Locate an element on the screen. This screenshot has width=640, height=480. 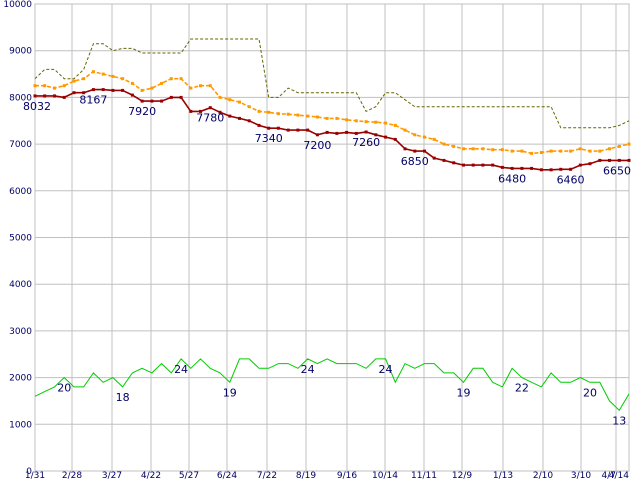
data-label: 7340 is located at coordinates (269, 138).